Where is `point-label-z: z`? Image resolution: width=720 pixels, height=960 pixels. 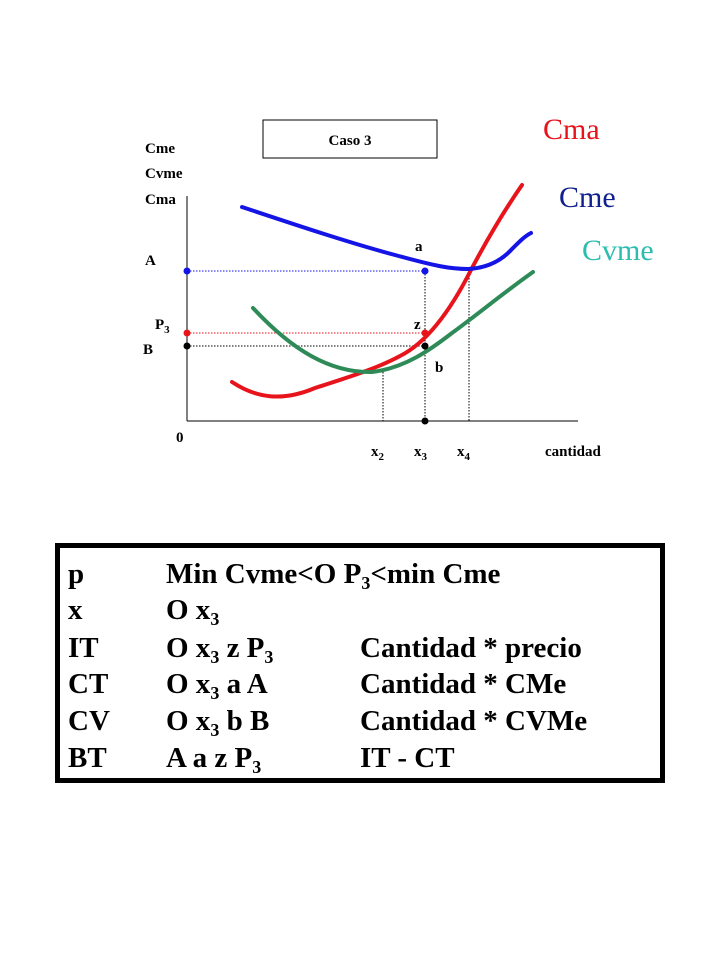 point-label-z: z is located at coordinates (417, 325).